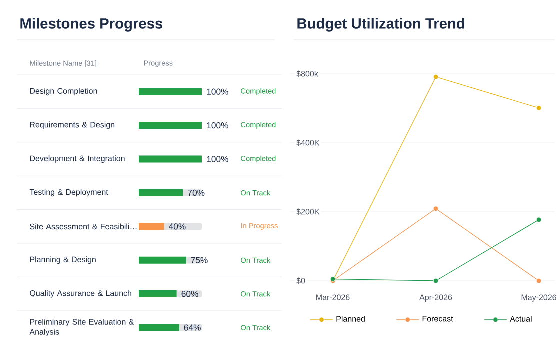 Image resolution: width=560 pixels, height=340 pixels. What do you see at coordinates (82, 327) in the screenshot?
I see `y-tick-label: Preliminary Site Evaluation & Analysis` at bounding box center [82, 327].